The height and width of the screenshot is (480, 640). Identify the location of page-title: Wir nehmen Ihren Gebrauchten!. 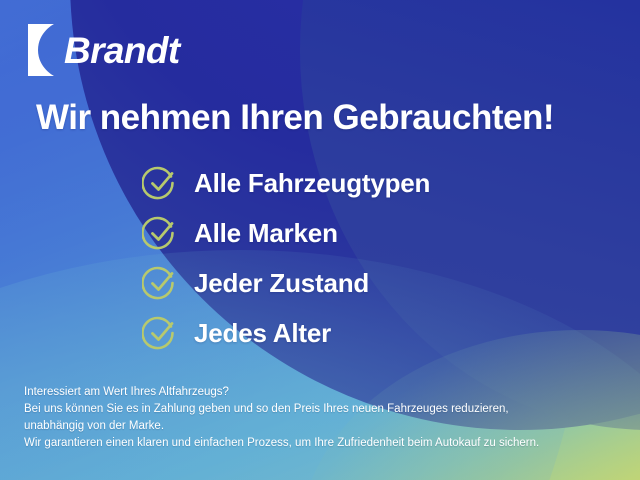
(295, 117).